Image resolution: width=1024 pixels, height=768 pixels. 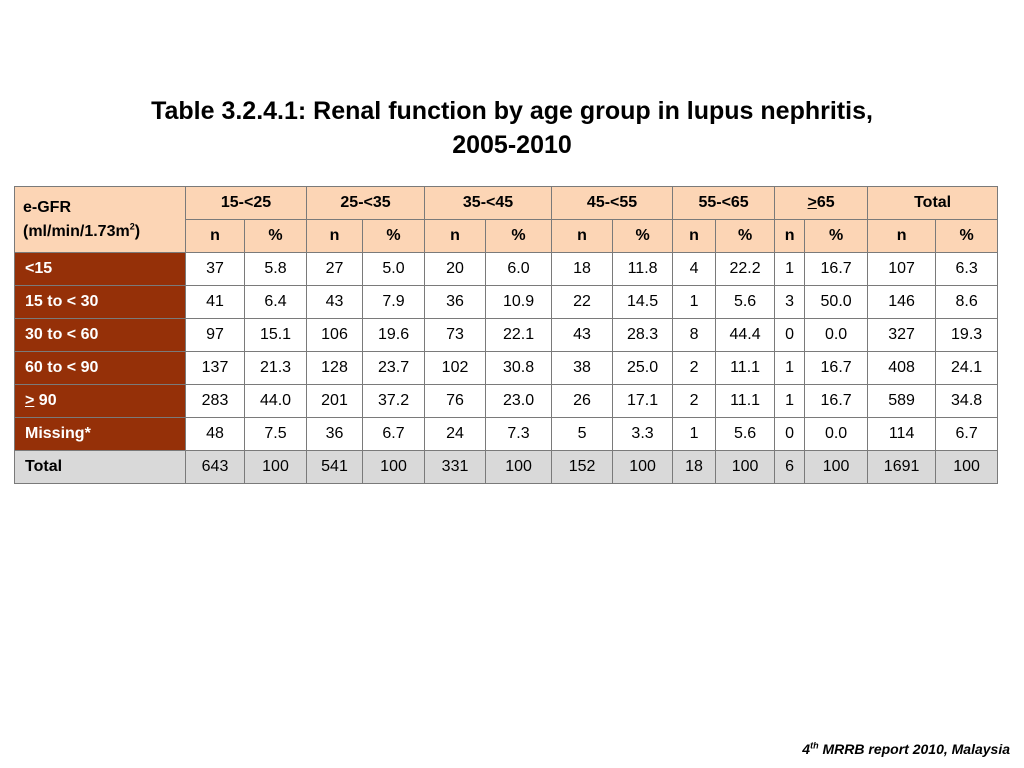 What do you see at coordinates (512, 145) in the screenshot?
I see `title-line-2: 2005-2010` at bounding box center [512, 145].